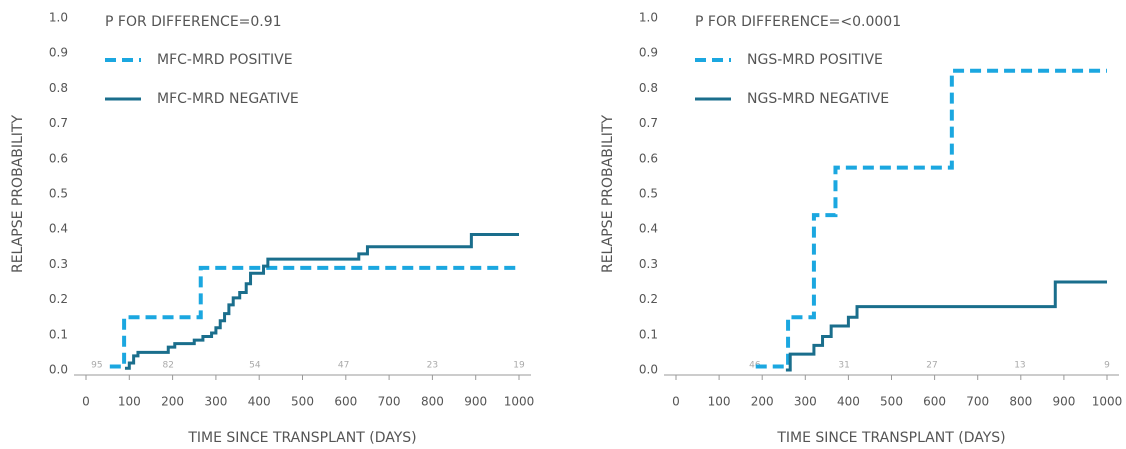 Image resolution: width=1126 pixels, height=449 pixels. I want to click on legend-label: MFC-MRD POSITIVE, so click(225, 60).